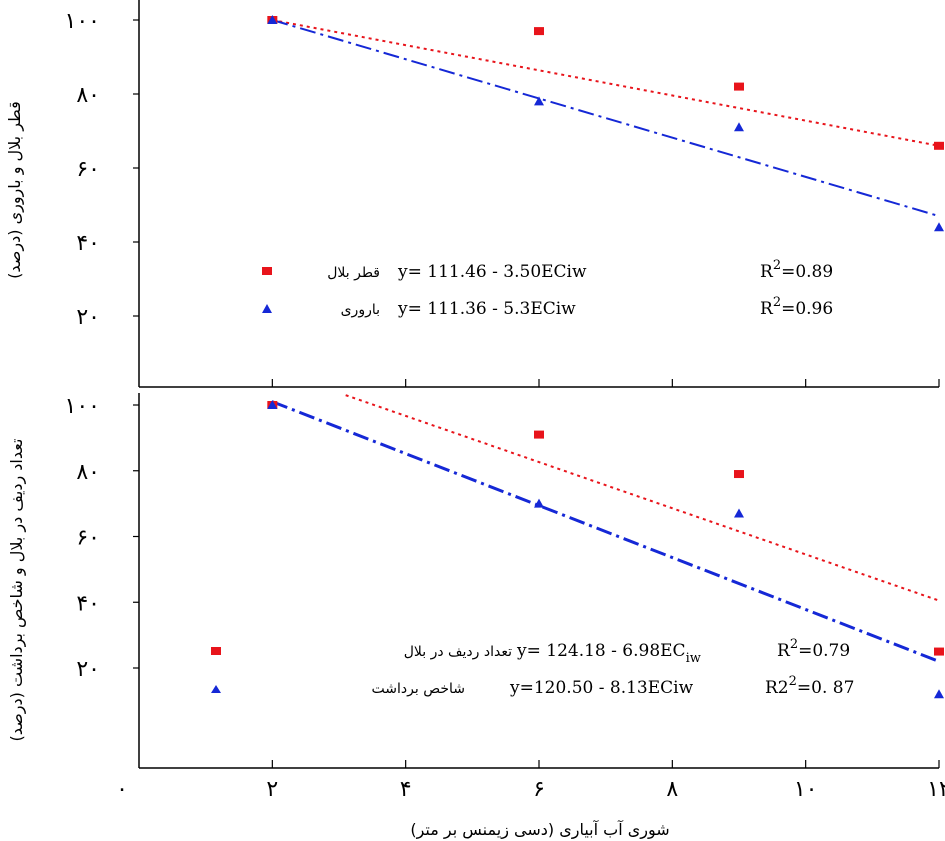 Image resolution: width=945 pixels, height=841 pixels. Describe the element at coordinates (809, 686) in the screenshot. I see `legend-r2-harvest-index: R22=0. 87` at that location.